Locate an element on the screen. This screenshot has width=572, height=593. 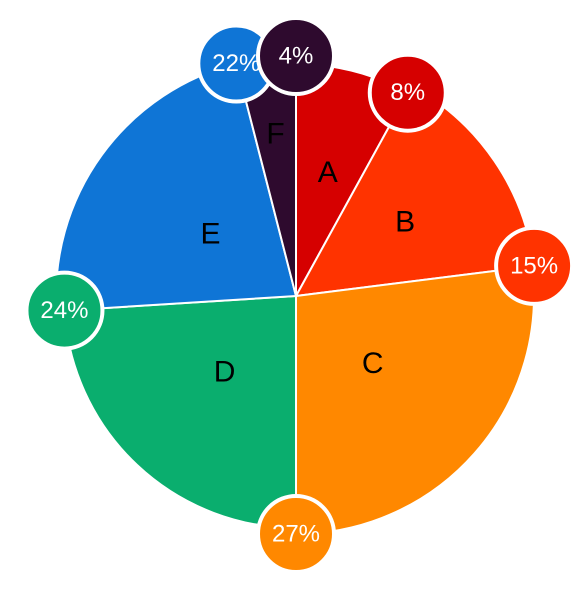
percent-bubble-a: 8% is located at coordinates (407, 92).